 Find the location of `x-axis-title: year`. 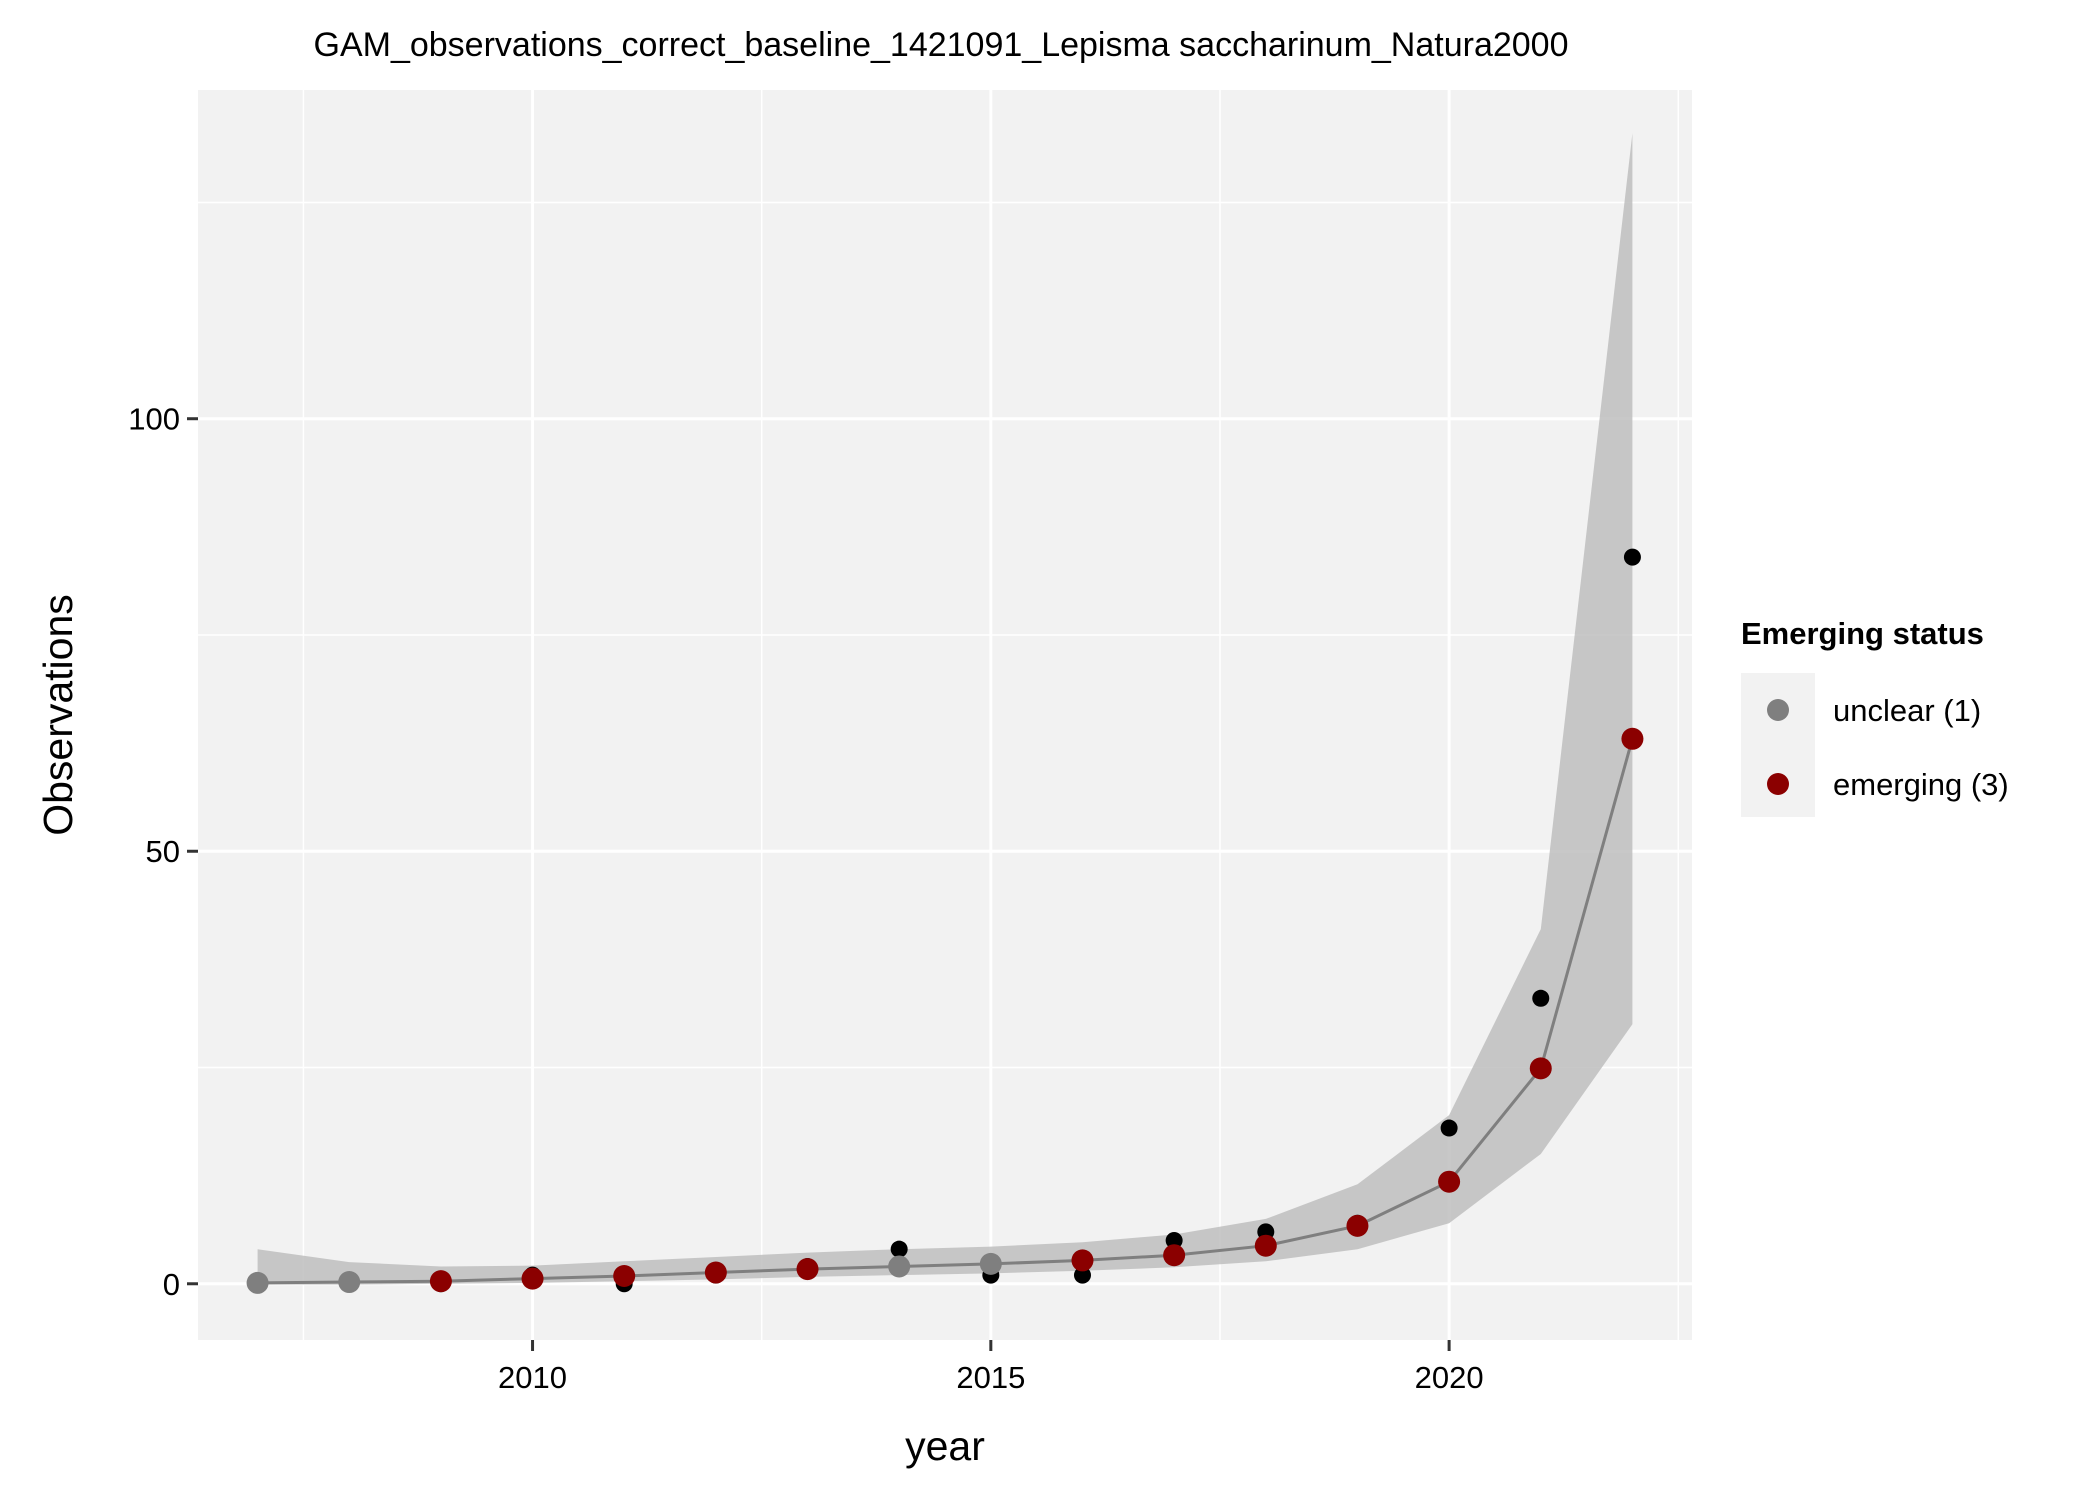

x-axis-title: year is located at coordinates (945, 1446).